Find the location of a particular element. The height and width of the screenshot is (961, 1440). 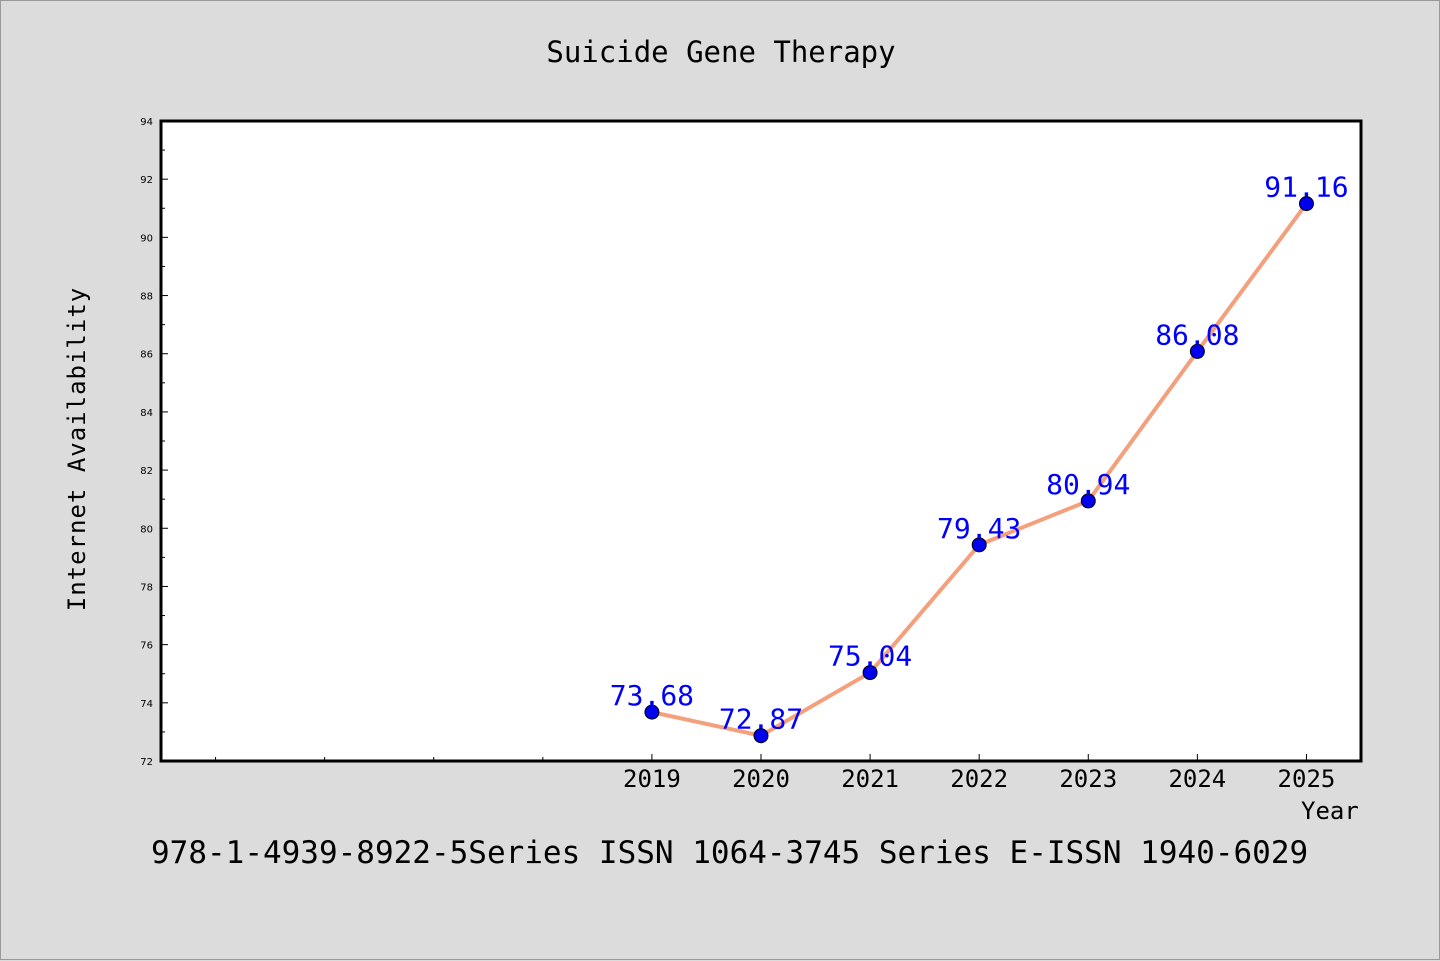

data-label: 91.16 is located at coordinates (1306, 187).